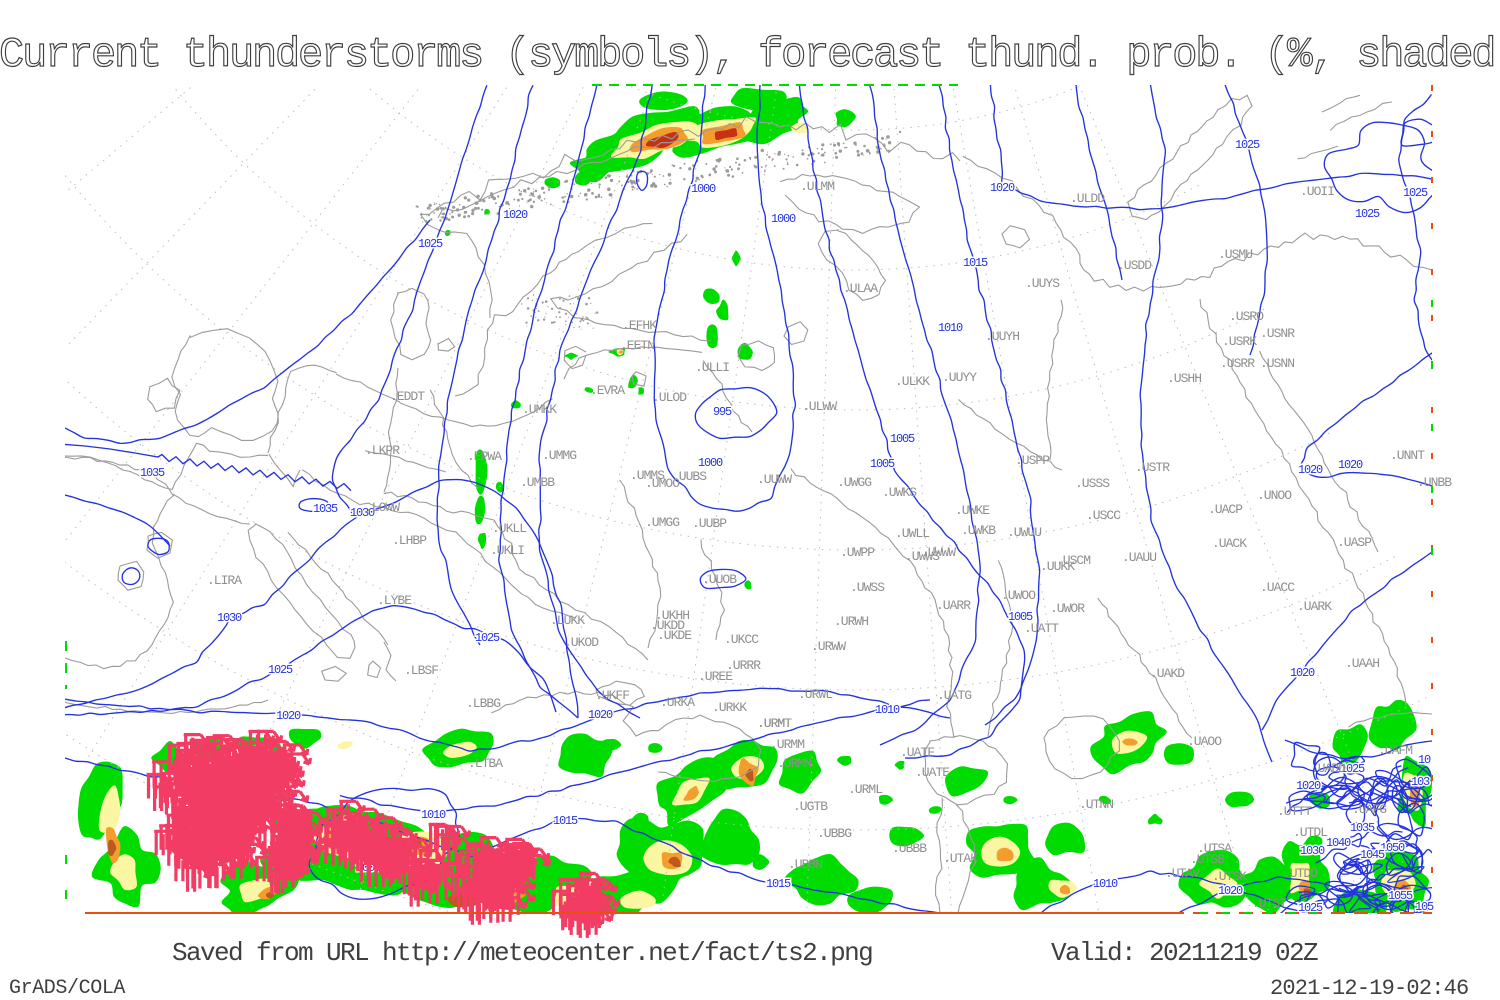 The height and width of the screenshot is (1000, 1500). I want to click on svg-text: 1005, so click(882, 464).